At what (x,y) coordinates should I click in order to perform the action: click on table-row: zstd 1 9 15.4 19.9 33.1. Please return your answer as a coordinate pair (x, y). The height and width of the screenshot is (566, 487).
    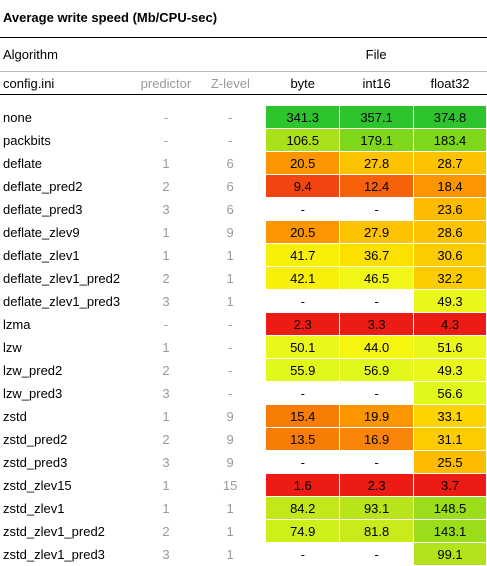
    Looking at the image, I should click on (243, 416).